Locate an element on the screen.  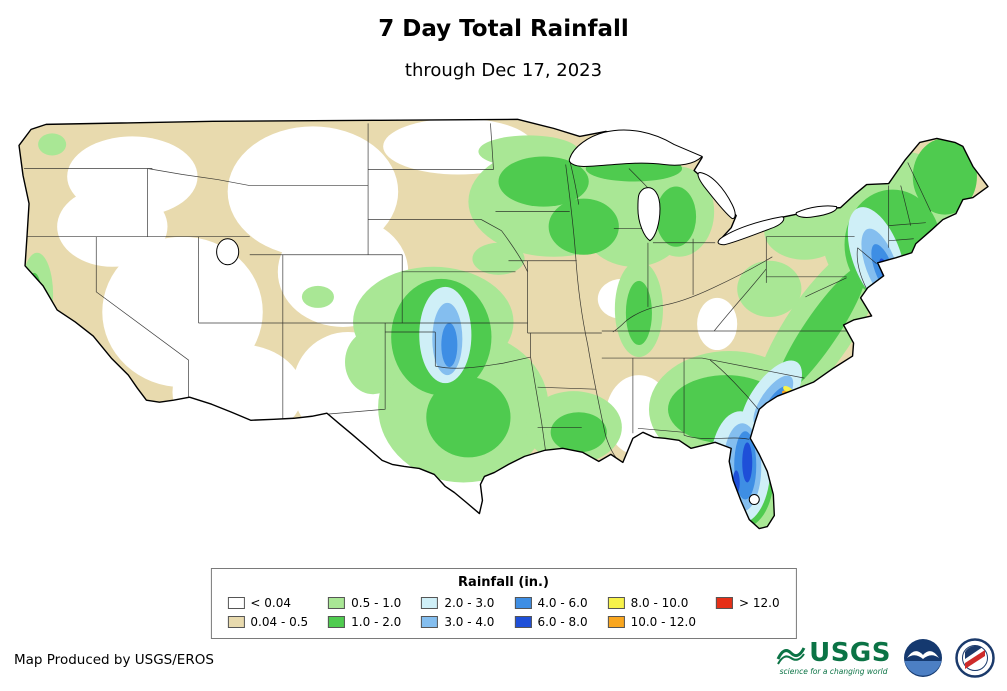
legend-item: 3.0 - 4.0 is located at coordinates (457, 622).